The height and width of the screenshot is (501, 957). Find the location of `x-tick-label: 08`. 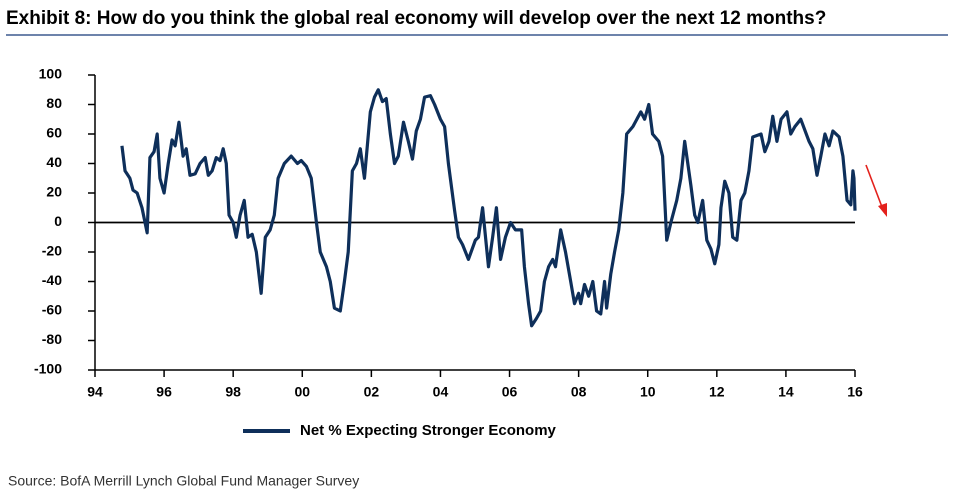

x-tick-label: 08 is located at coordinates (579, 392).